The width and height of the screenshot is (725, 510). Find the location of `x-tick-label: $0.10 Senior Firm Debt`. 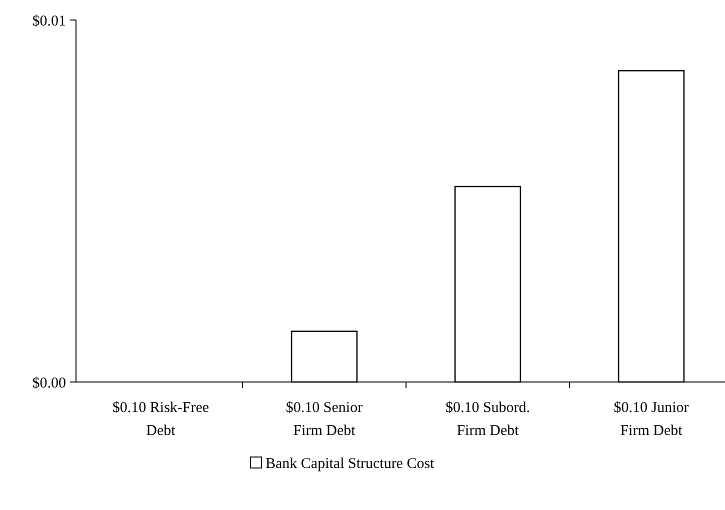

x-tick-label: $0.10 Senior Firm Debt is located at coordinates (324, 419).